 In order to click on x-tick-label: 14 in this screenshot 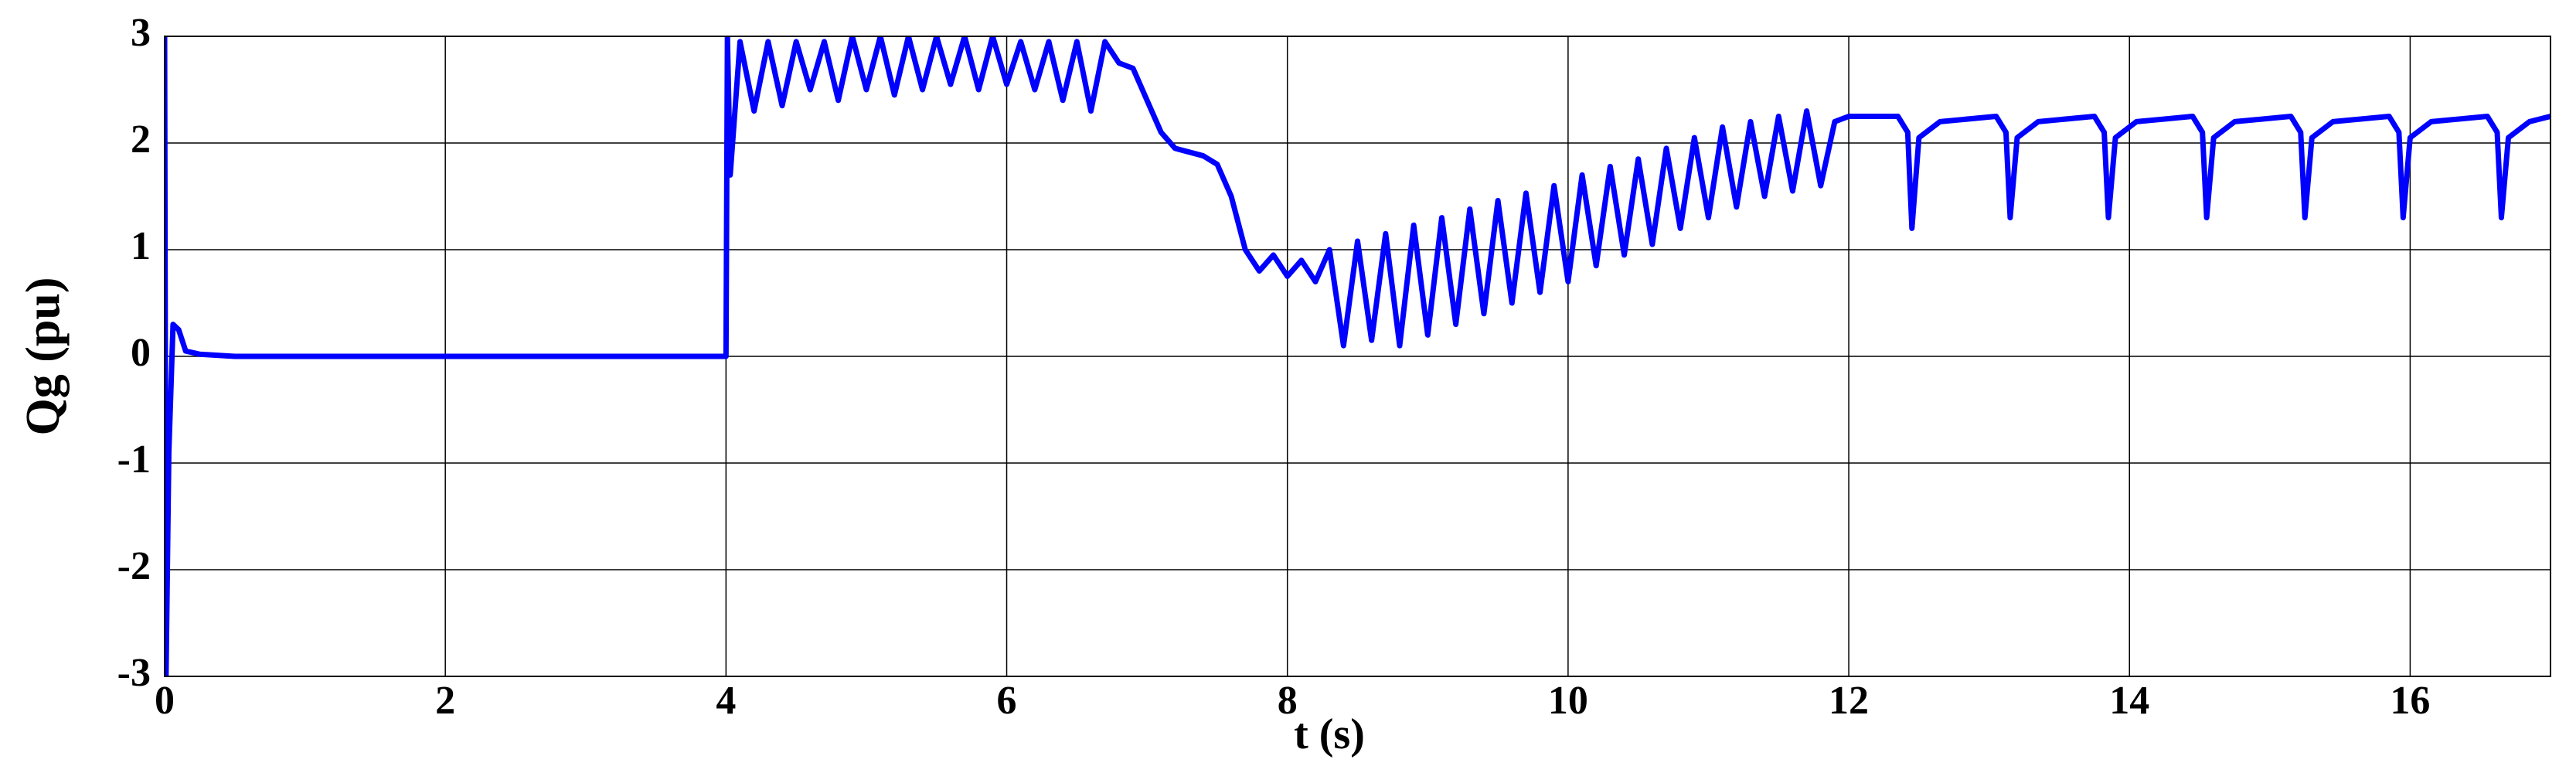, I will do `click(2129, 701)`.